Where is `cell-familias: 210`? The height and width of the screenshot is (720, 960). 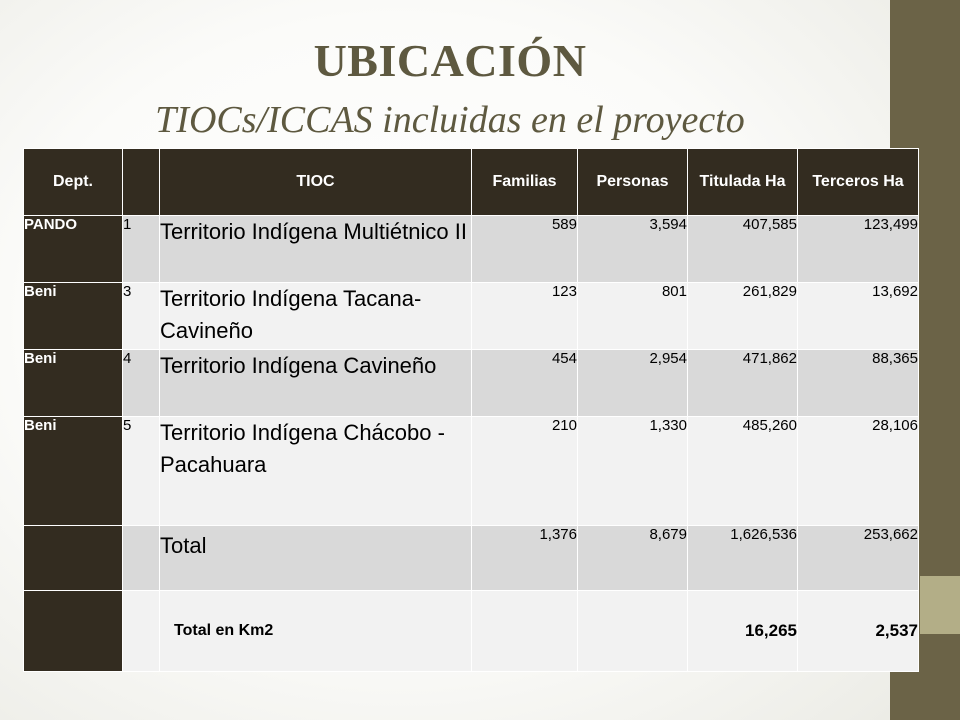 cell-familias: 210 is located at coordinates (524, 471).